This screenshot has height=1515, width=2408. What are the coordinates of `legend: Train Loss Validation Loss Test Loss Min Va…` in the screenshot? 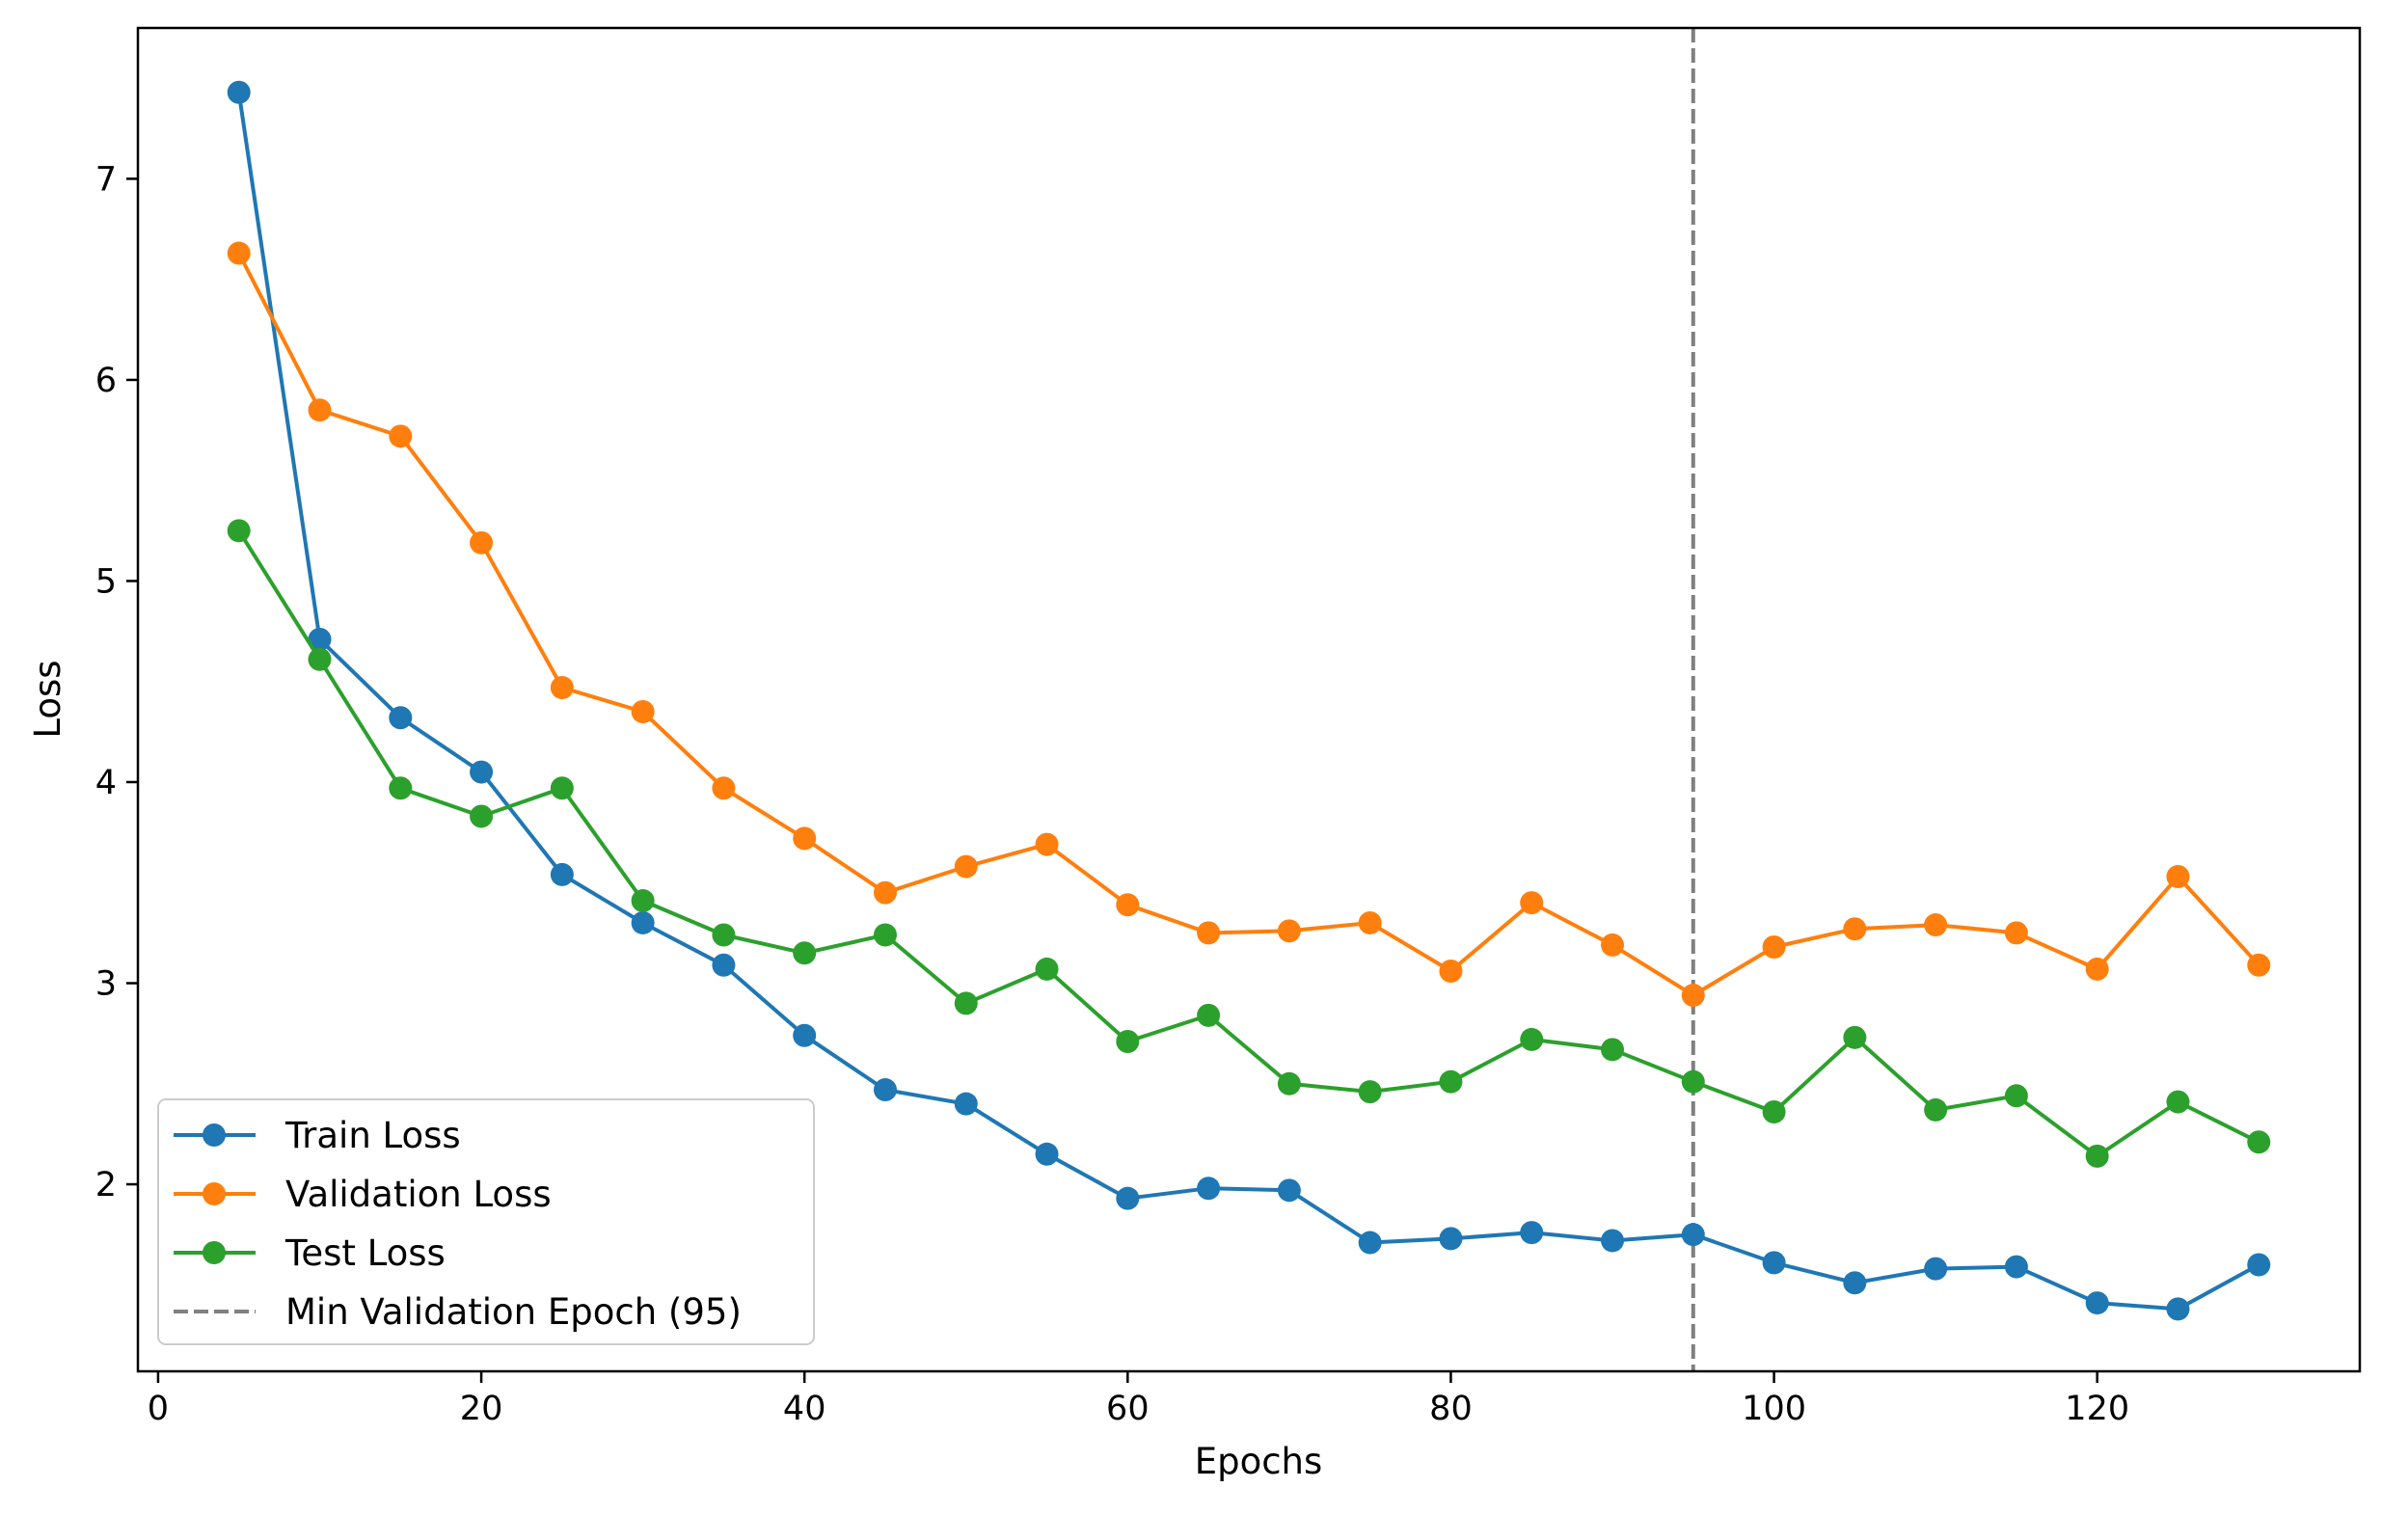 It's located at (486, 1221).